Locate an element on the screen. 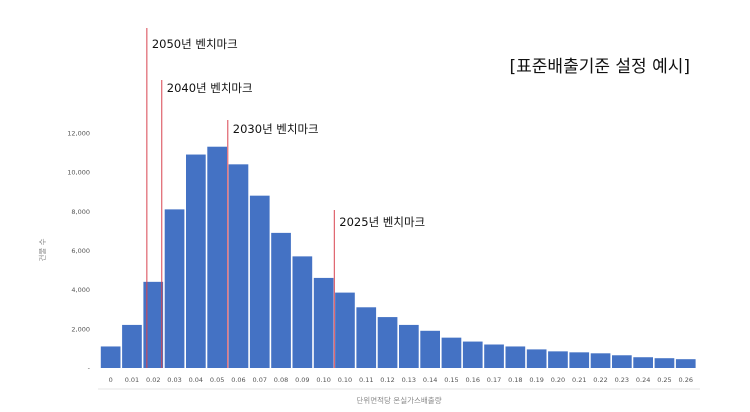  x-tick-label: 0.03 is located at coordinates (174, 380).